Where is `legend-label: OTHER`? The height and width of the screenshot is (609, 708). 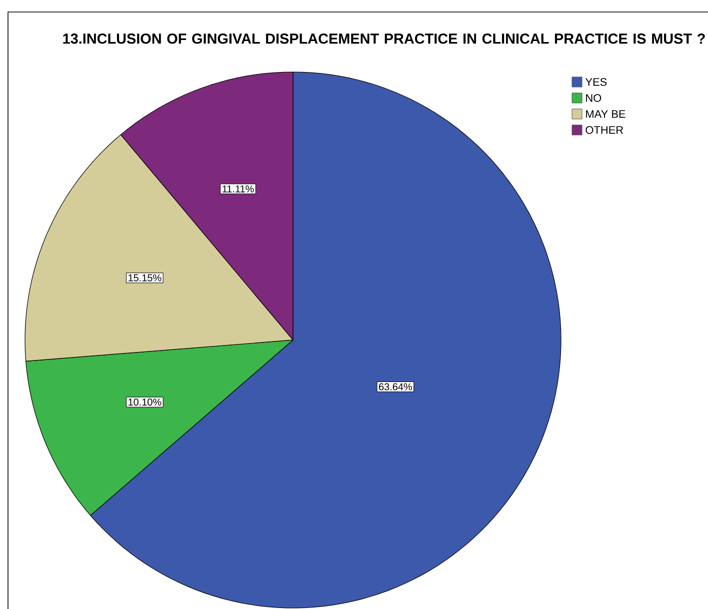 legend-label: OTHER is located at coordinates (605, 130).